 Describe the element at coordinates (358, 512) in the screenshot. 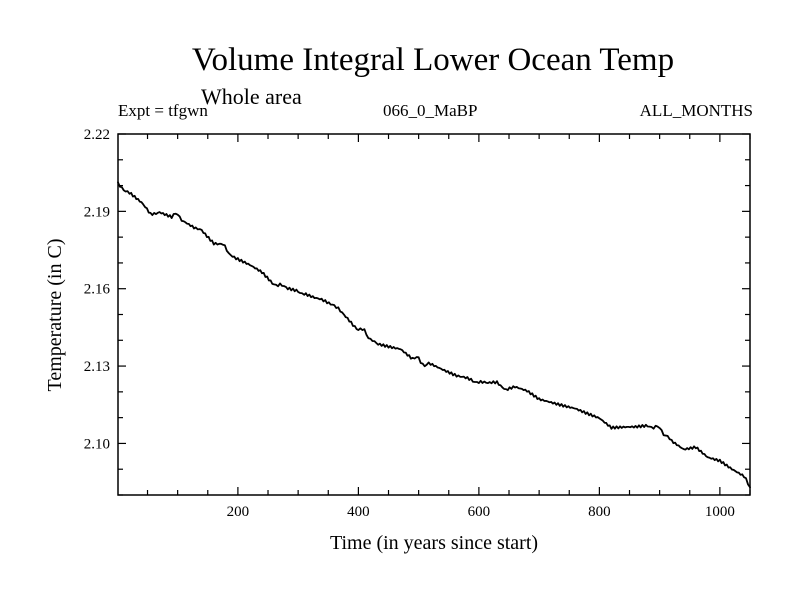

I see `x-tick-label: 400` at that location.